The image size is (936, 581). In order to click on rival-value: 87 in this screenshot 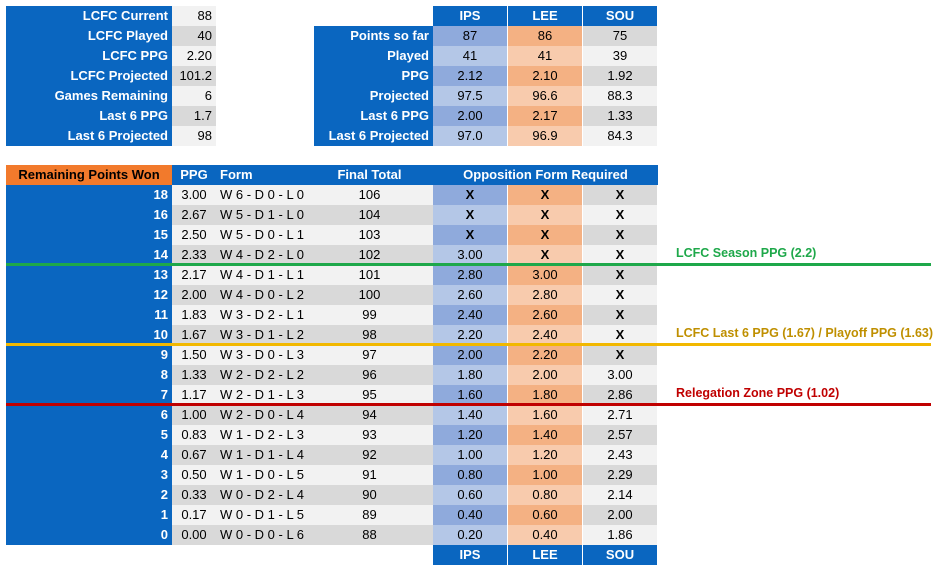, I will do `click(470, 36)`.